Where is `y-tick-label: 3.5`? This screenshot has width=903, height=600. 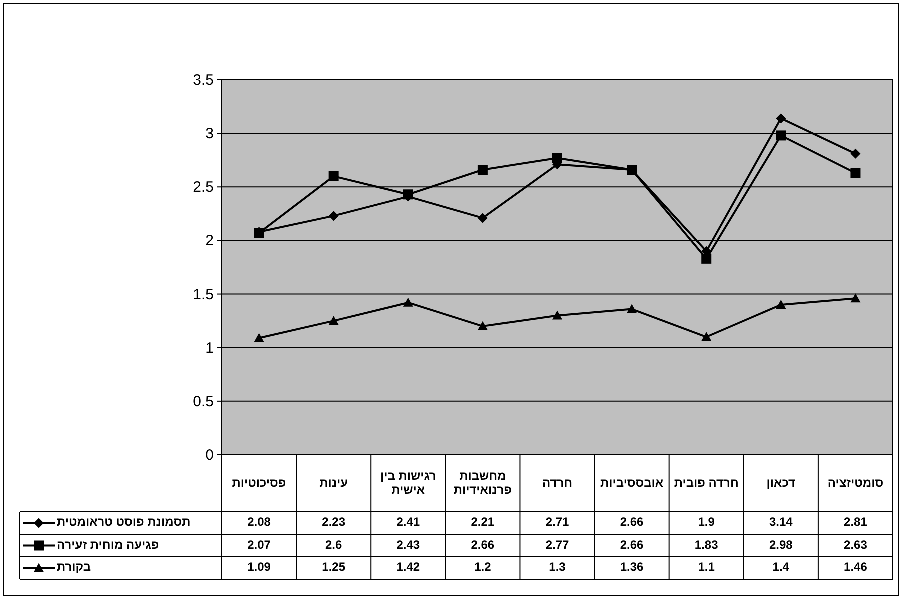 y-tick-label: 3.5 is located at coordinates (203, 80).